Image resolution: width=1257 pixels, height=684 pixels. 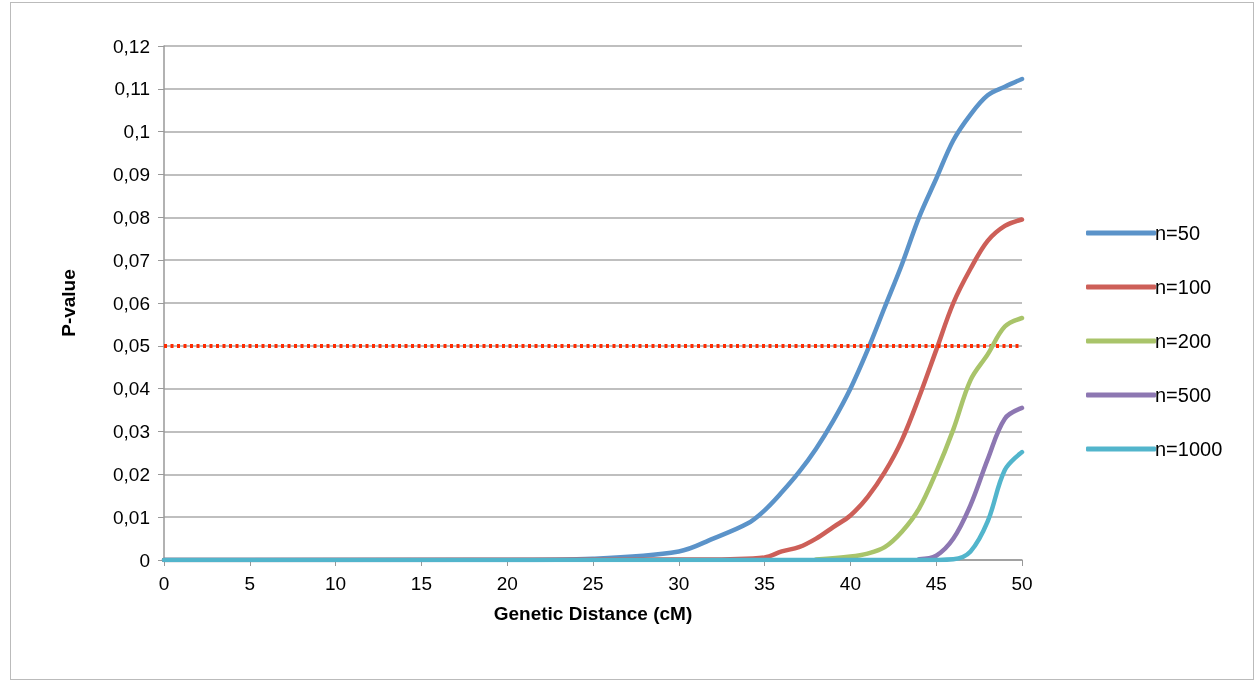 What do you see at coordinates (1183, 395) in the screenshot?
I see `legend-label: n=500` at bounding box center [1183, 395].